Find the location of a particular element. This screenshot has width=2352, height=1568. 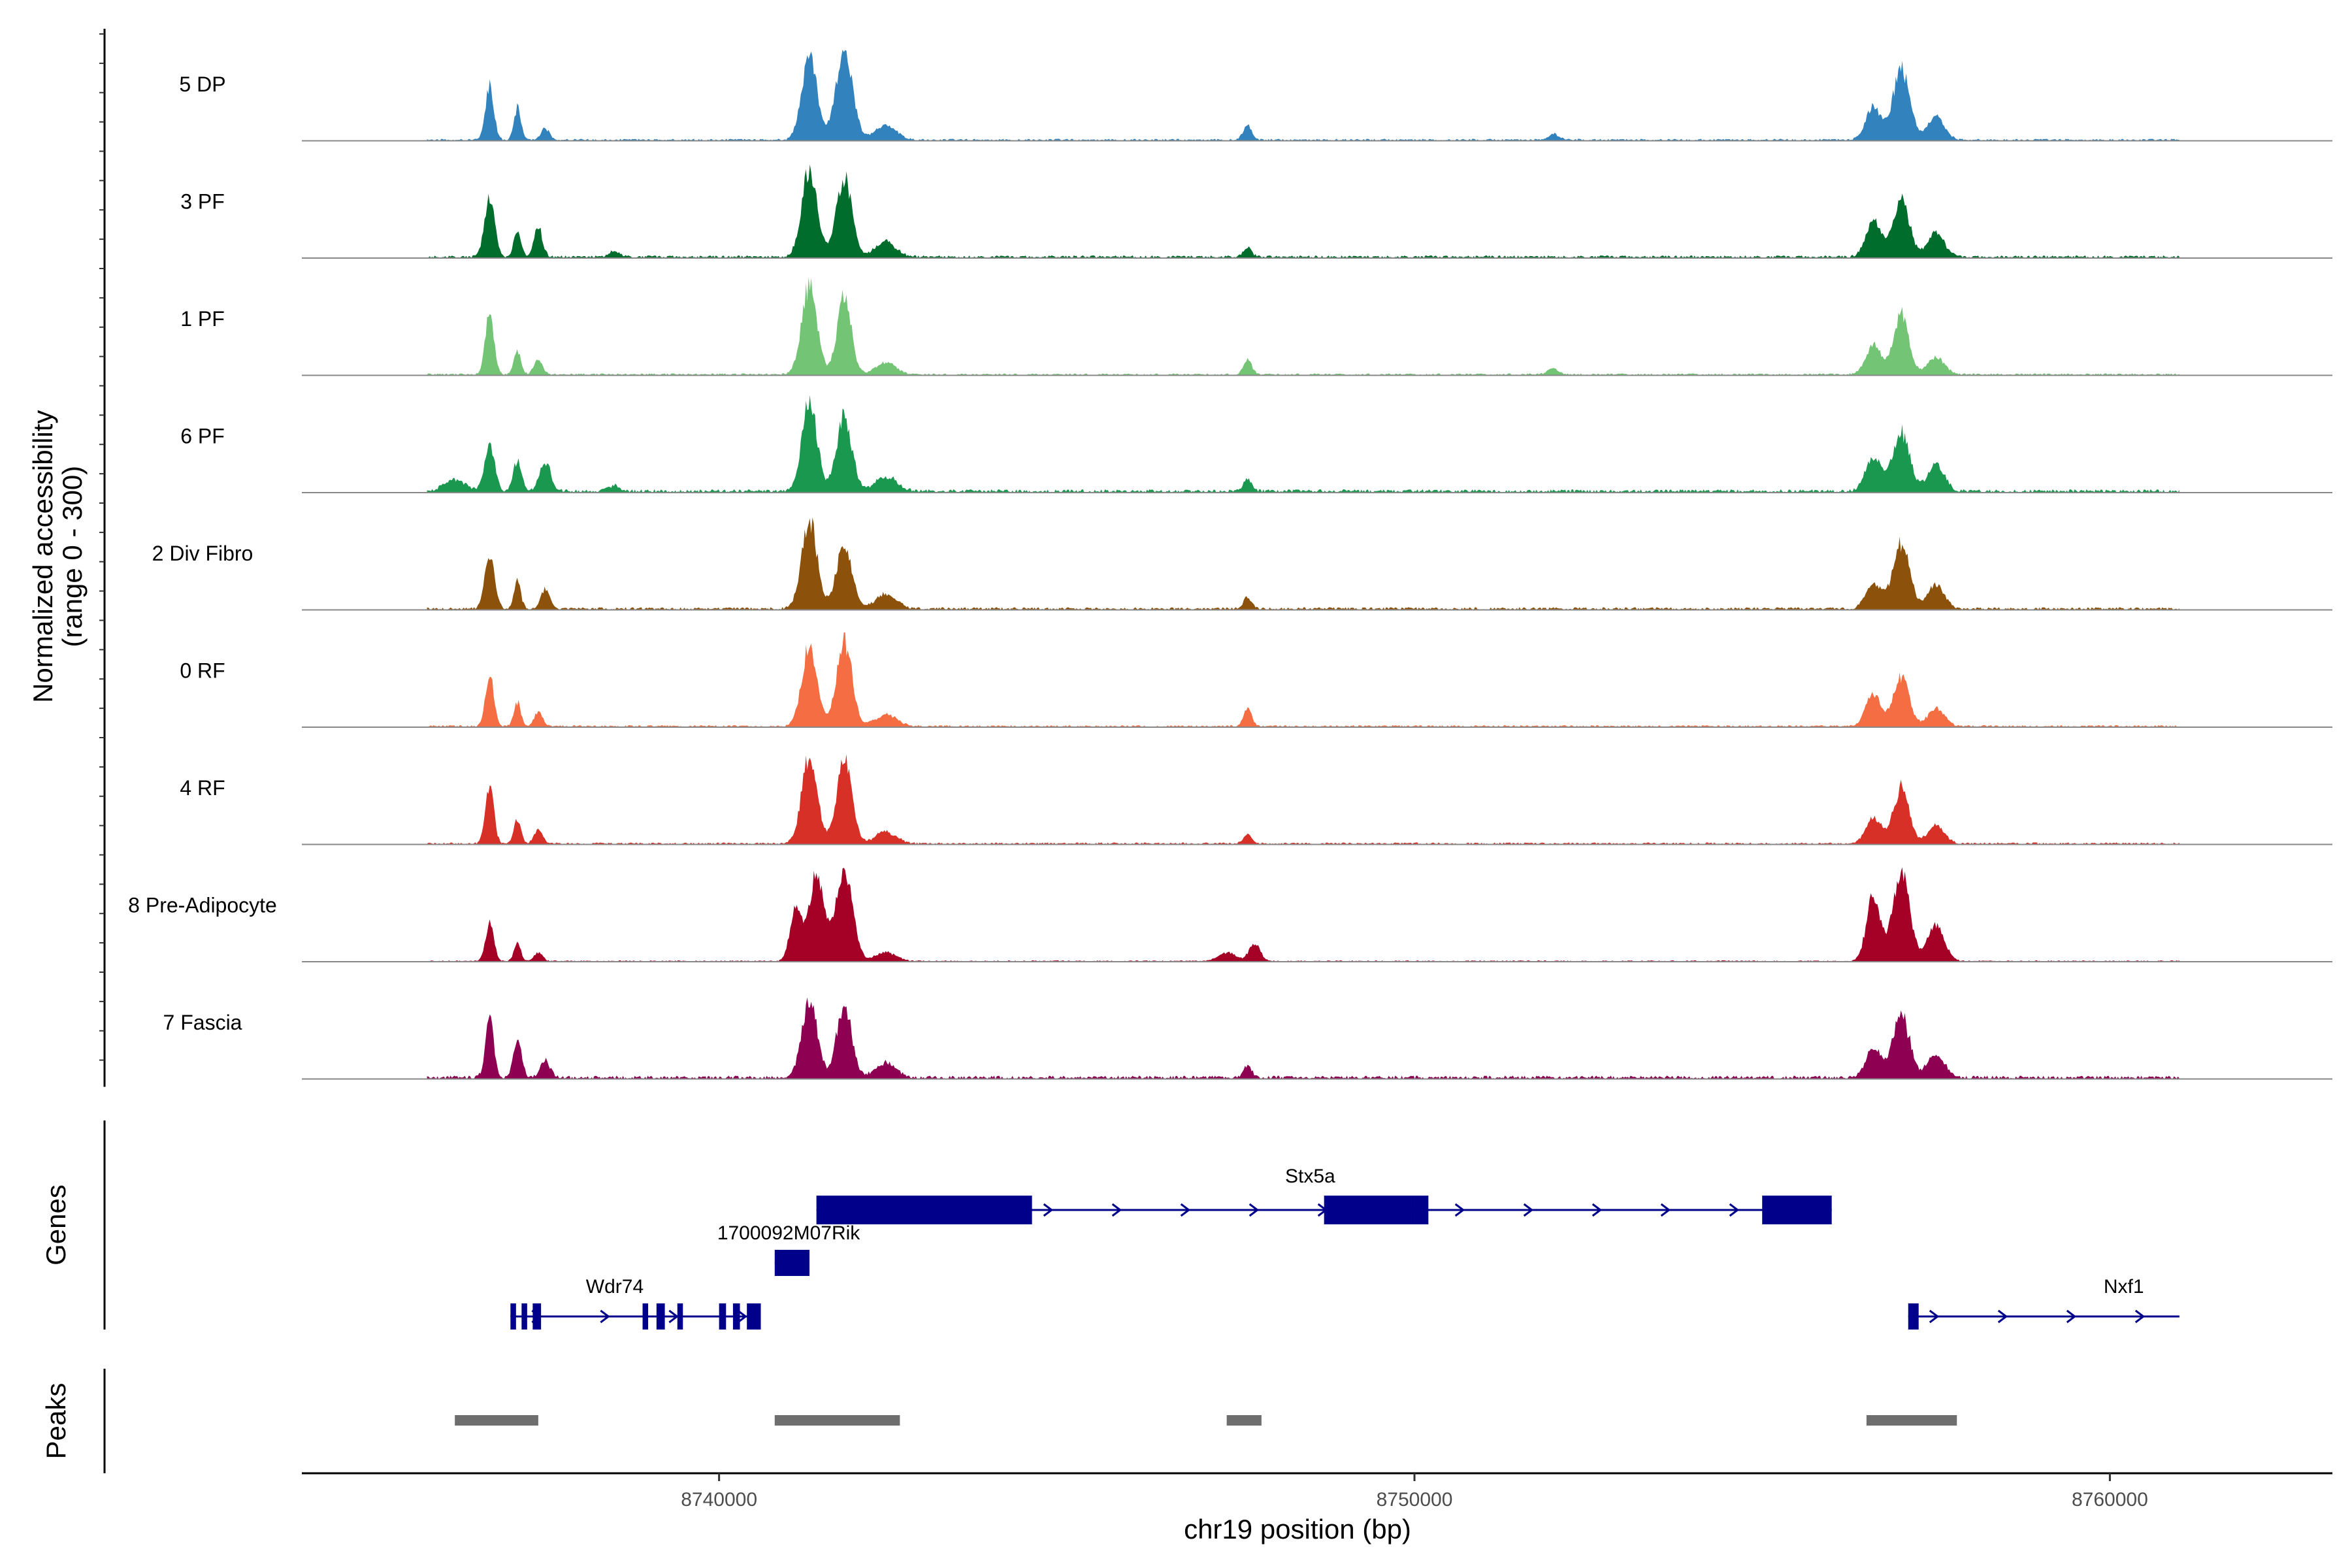

gene-label-Wdr74: Wdr74 is located at coordinates (615, 1287).